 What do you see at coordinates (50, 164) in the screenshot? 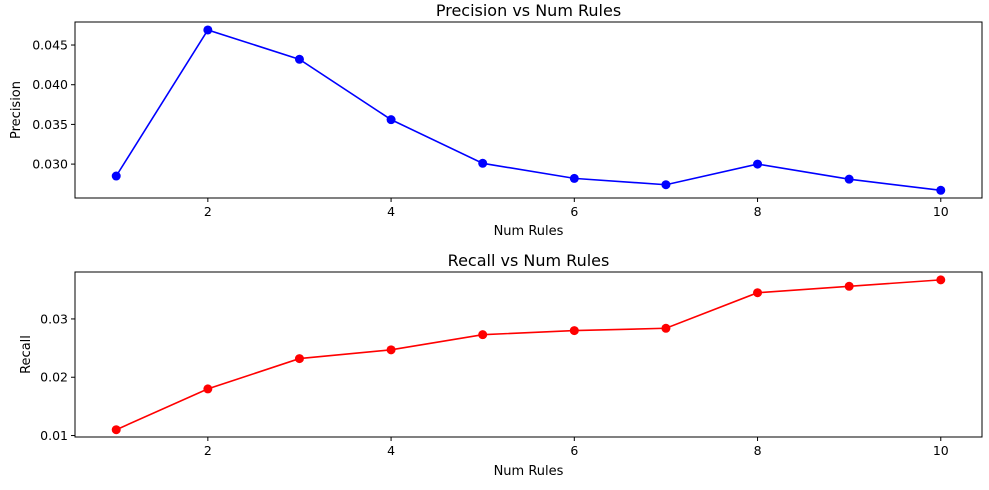
I see `chart-1-y-tick-label: 0.030` at bounding box center [50, 164].